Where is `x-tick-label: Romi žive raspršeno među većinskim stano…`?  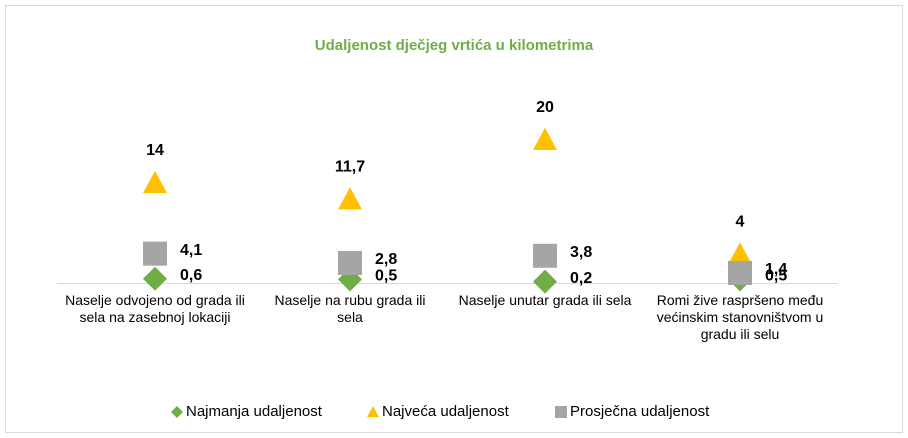 x-tick-label: Romi žive raspršeno među većinskim stano… is located at coordinates (740, 317).